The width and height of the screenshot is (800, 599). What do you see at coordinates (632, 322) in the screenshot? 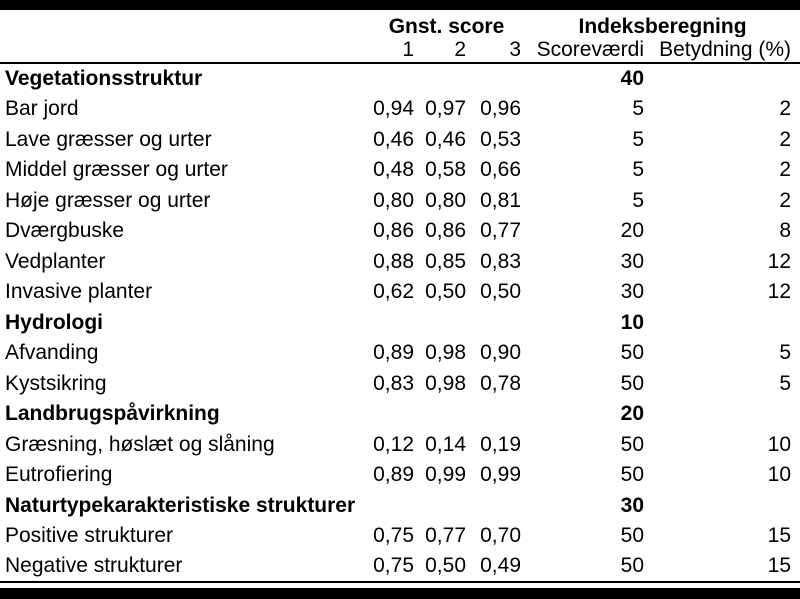
I see `scorevaerdi-value: 10` at bounding box center [632, 322].